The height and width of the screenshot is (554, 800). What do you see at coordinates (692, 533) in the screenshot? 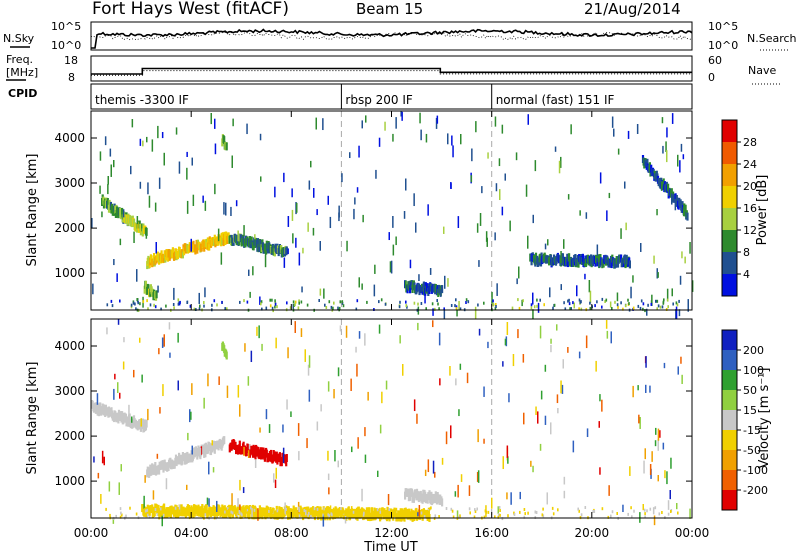
I see `xtick-label: 00:00` at bounding box center [692, 533].